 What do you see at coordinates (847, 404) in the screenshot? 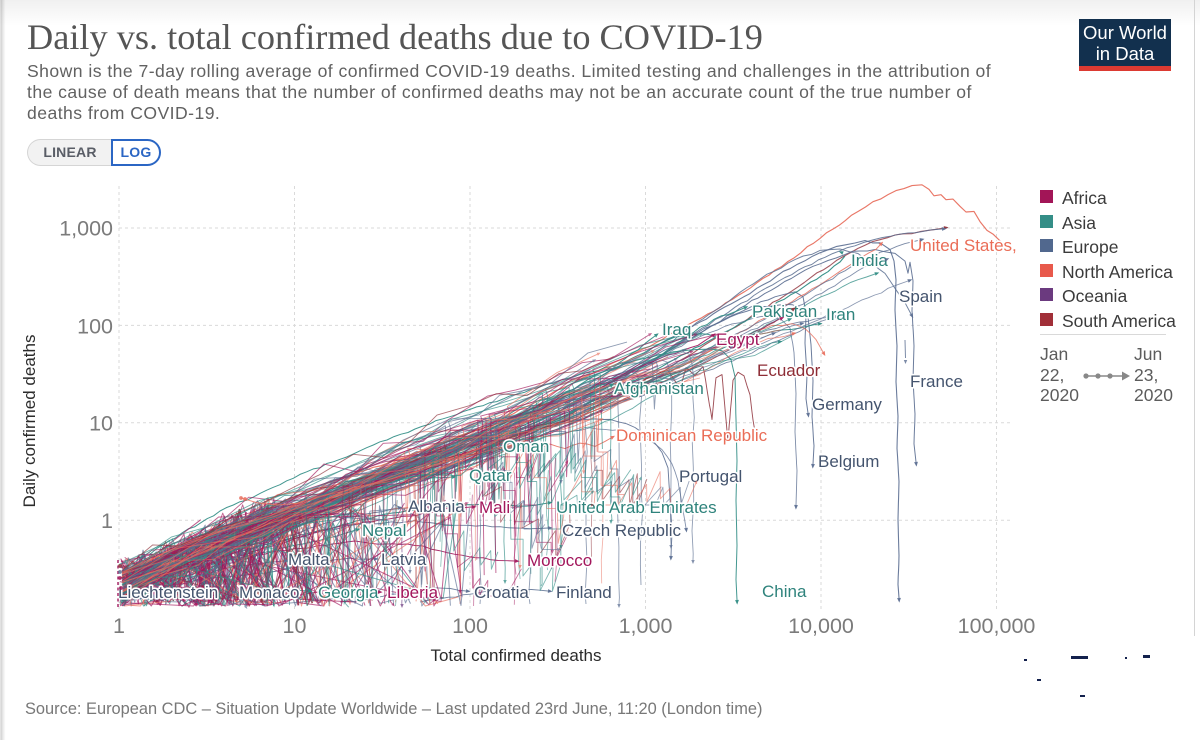
I see `svg-text: Germany` at bounding box center [847, 404].